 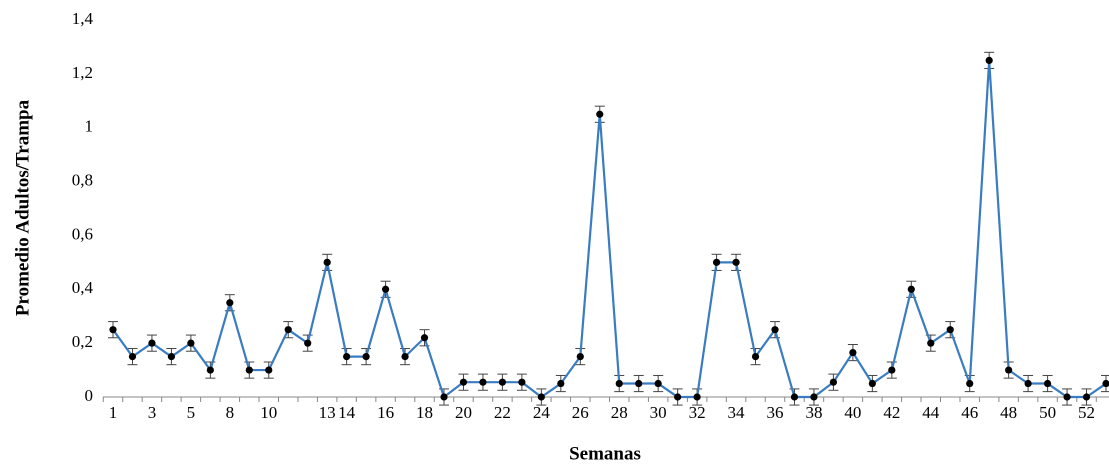 I want to click on y-tick-label: 0,6, so click(x=82, y=233).